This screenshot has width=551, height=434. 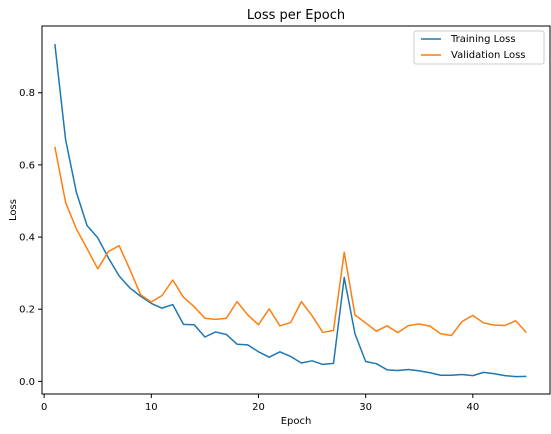 What do you see at coordinates (296, 15) in the screenshot?
I see `chart-title: Loss per Epoch` at bounding box center [296, 15].